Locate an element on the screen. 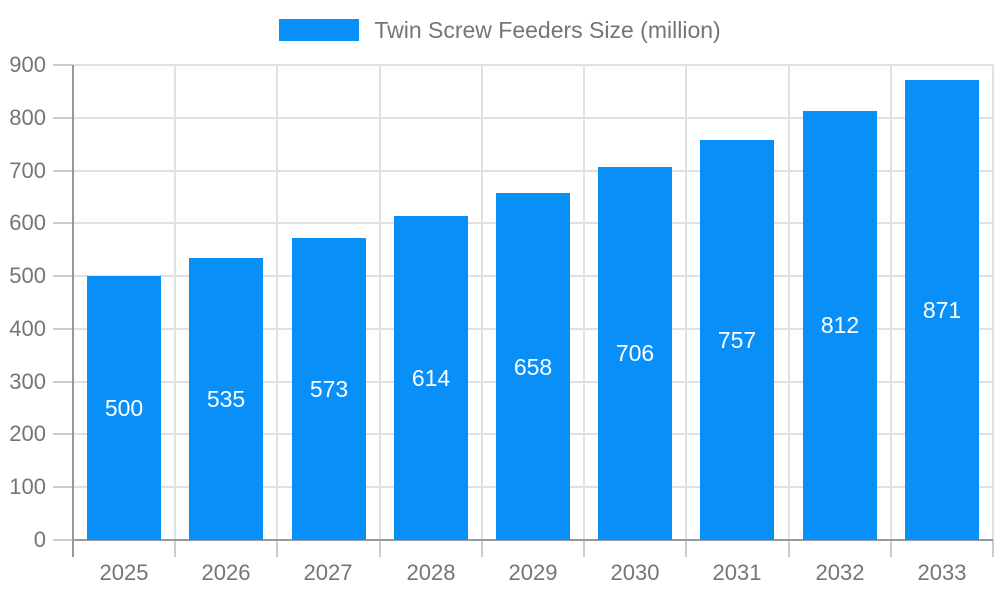 The height and width of the screenshot is (600, 1000). y-axis-label: 500 is located at coordinates (27, 275).